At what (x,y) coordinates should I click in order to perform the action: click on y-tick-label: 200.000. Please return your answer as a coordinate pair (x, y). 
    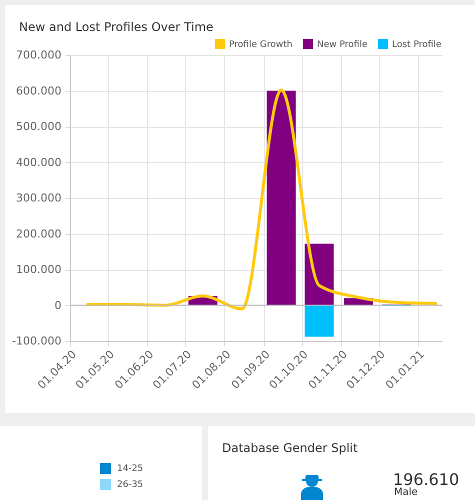
    Looking at the image, I should click on (39, 233).